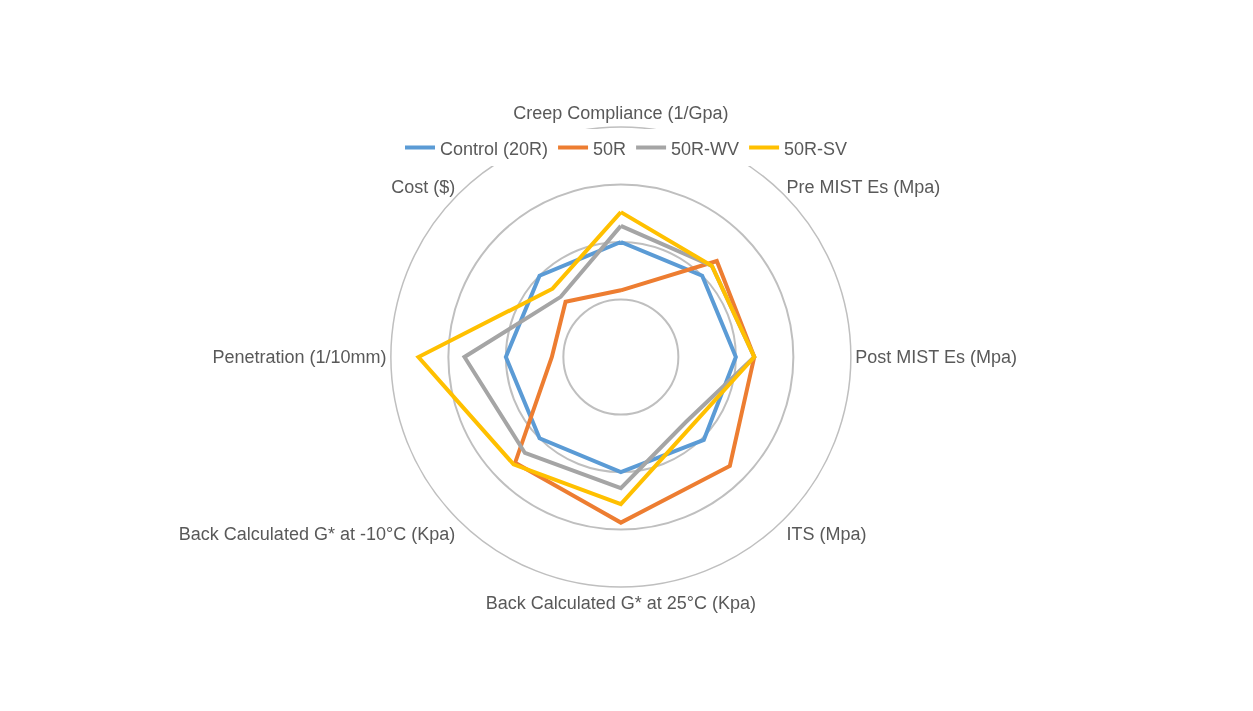  I want to click on spoke-label: Creep Compliance (1/Gpa), so click(621, 113).